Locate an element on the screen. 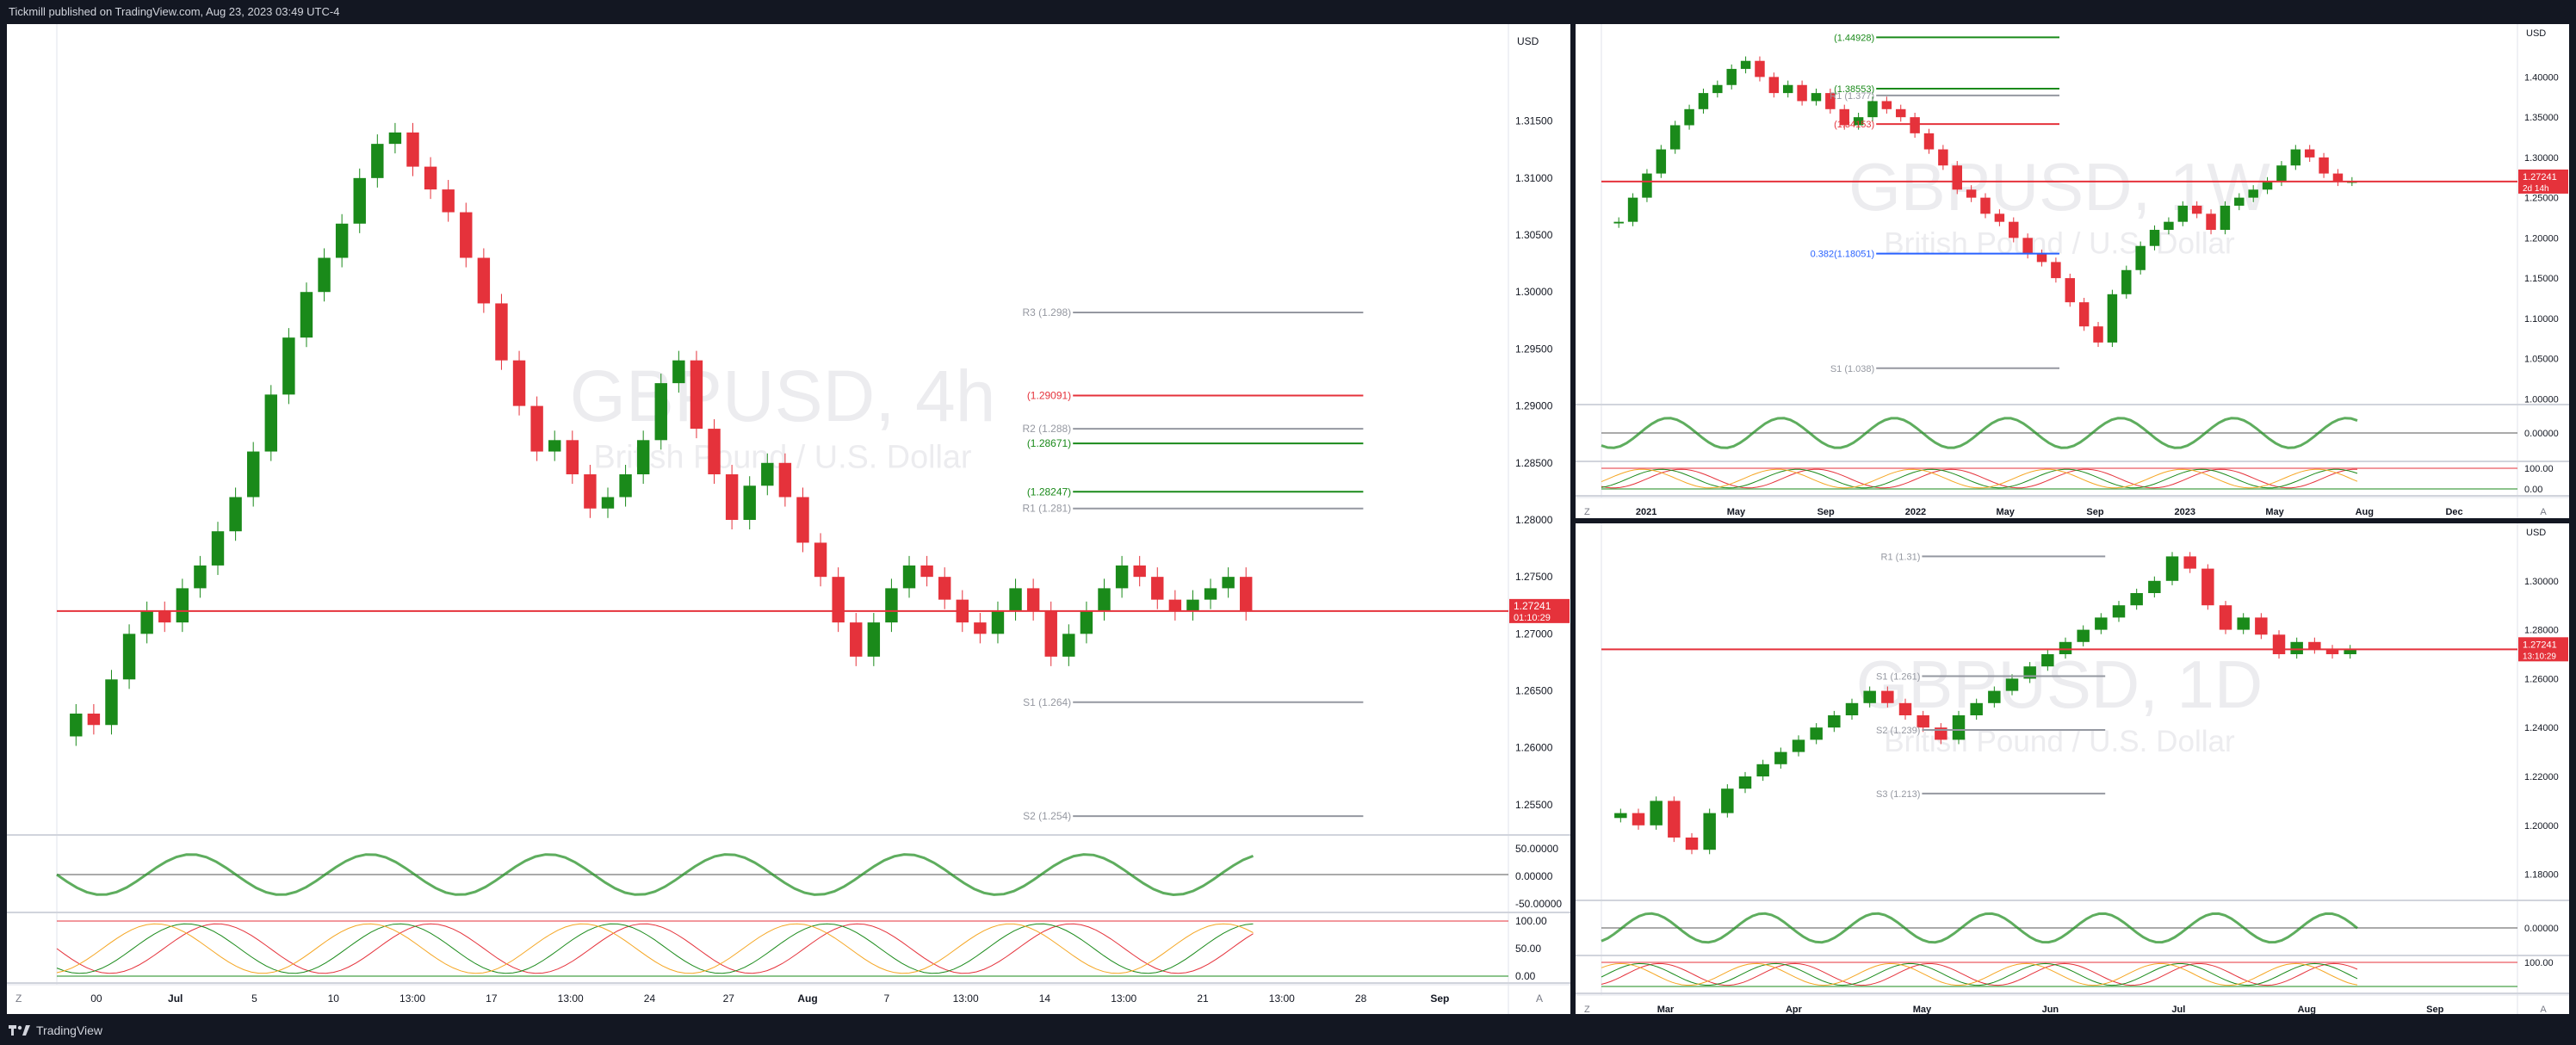  tradingview-logo: TradingView is located at coordinates (55, 1030).